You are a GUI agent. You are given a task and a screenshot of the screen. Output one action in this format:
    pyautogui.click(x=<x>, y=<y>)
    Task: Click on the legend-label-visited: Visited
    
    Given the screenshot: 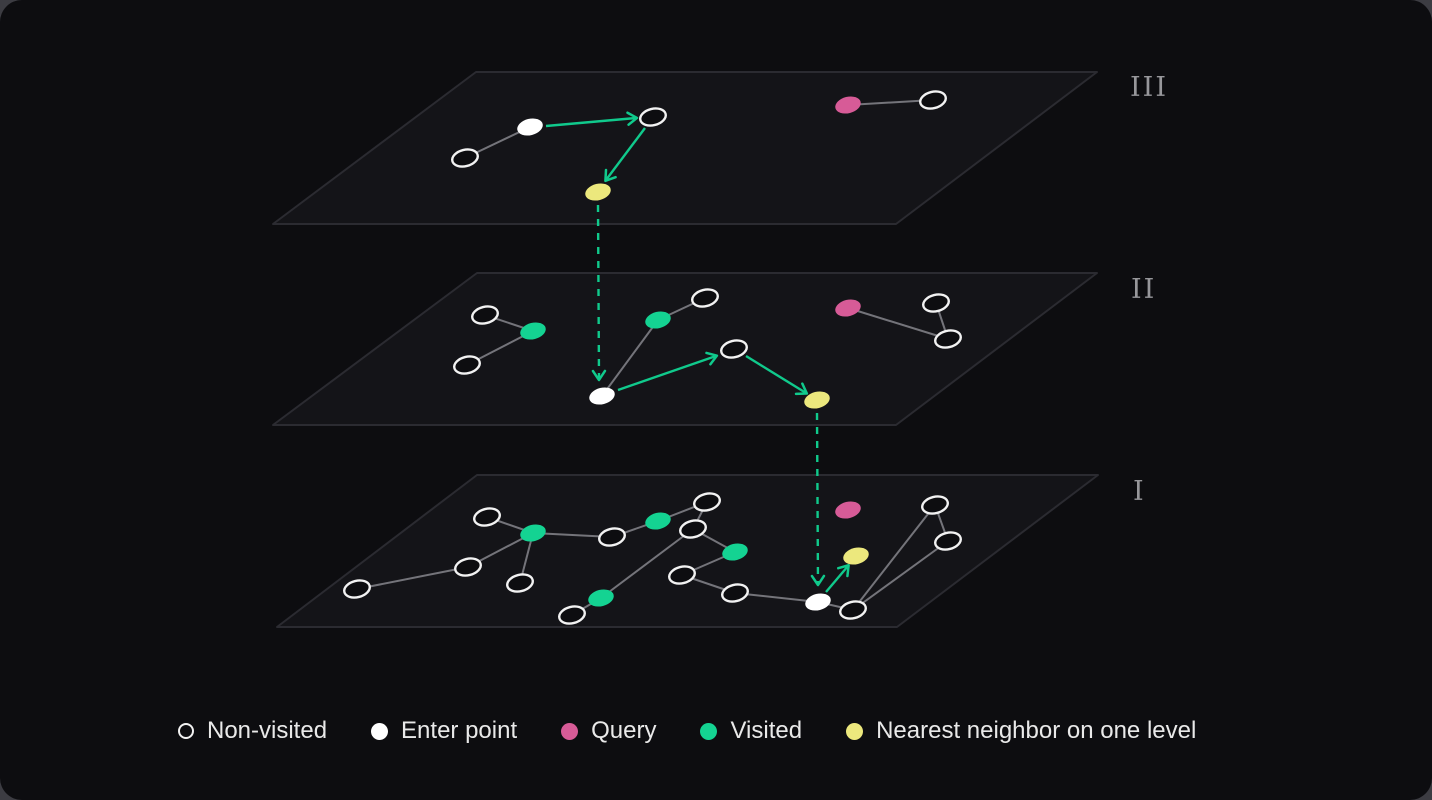 What is the action you would take?
    pyautogui.click(x=766, y=730)
    